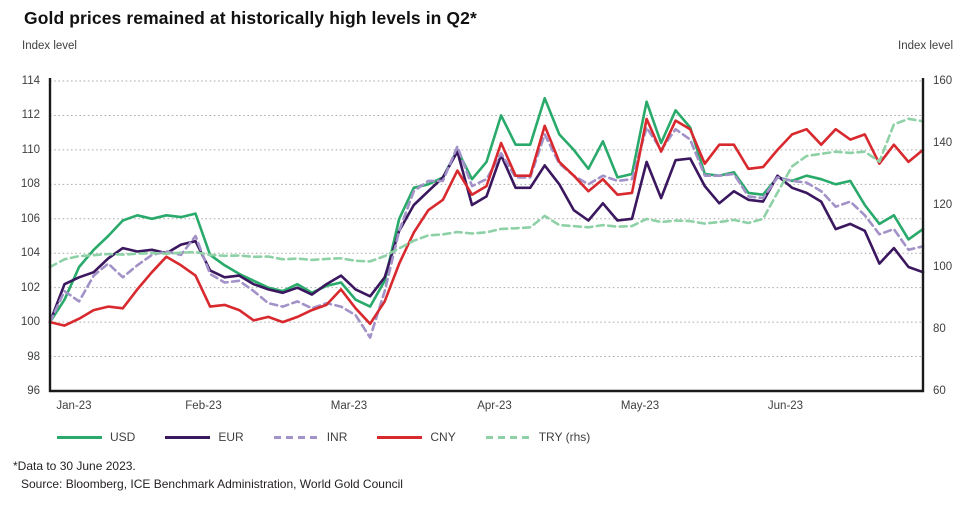 This screenshot has width=975, height=513. Describe the element at coordinates (494, 406) in the screenshot. I see `x-tick-Apr-23: Apr-23` at that location.